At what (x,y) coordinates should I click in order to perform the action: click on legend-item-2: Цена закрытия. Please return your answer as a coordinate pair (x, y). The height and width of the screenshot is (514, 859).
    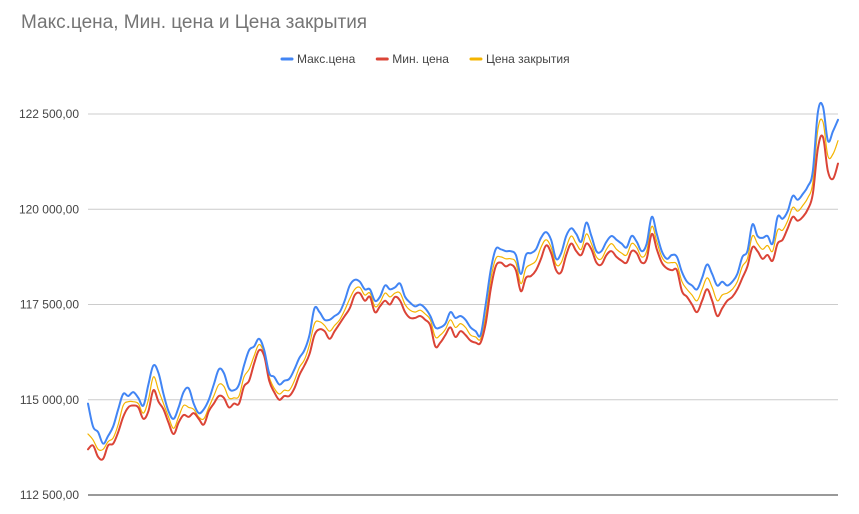
    Looking at the image, I should click on (519, 59).